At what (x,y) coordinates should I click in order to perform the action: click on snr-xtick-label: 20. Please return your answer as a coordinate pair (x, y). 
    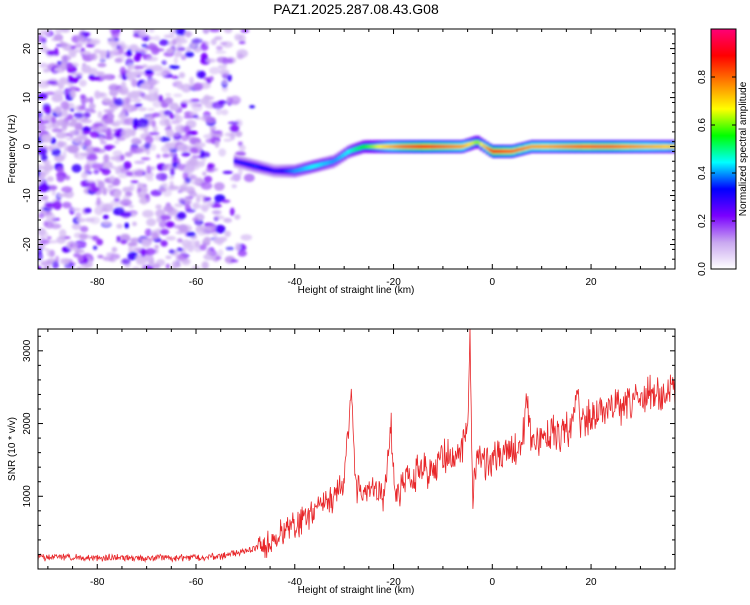
    Looking at the image, I should click on (591, 582).